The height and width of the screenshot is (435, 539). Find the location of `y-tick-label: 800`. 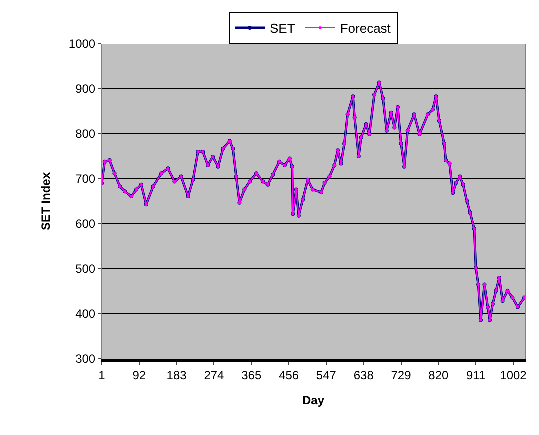

y-tick-label: 800 is located at coordinates (86, 134).